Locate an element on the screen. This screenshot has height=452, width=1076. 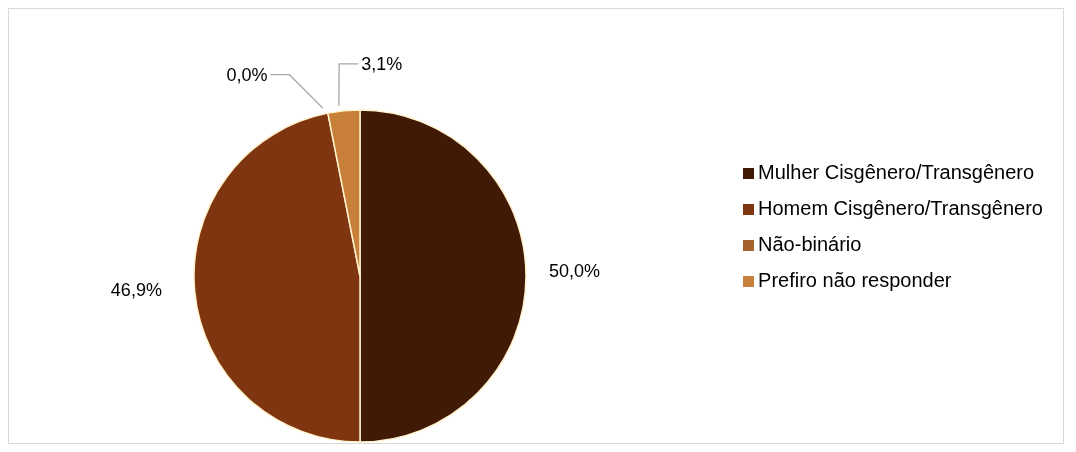
legend-label: Mulher Cisgênero/Transgênero is located at coordinates (896, 172).